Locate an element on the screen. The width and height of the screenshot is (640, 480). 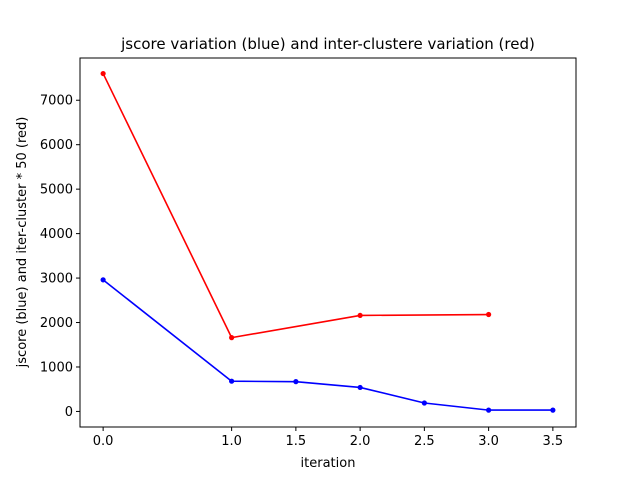
x-tick-label-4: 2.5 is located at coordinates (424, 441).